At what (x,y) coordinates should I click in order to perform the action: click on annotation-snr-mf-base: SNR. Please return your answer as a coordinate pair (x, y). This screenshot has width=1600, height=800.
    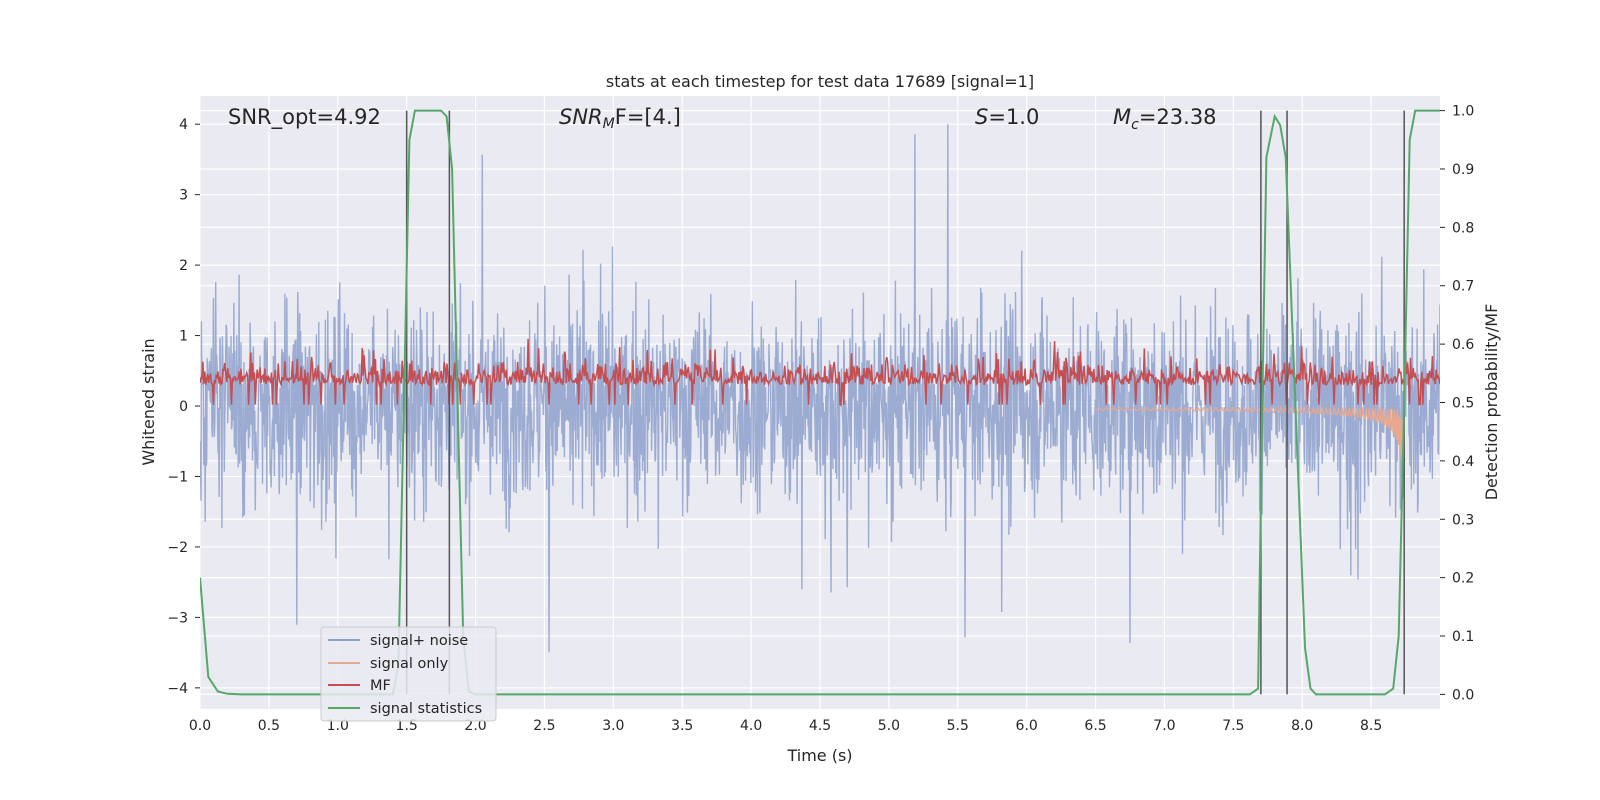
    Looking at the image, I should click on (581, 117).